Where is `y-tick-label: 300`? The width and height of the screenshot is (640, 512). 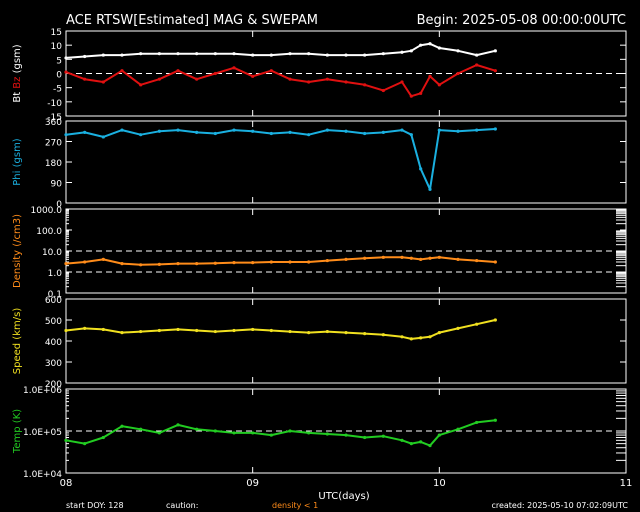
y-tick-label: 300 is located at coordinates (53, 364).